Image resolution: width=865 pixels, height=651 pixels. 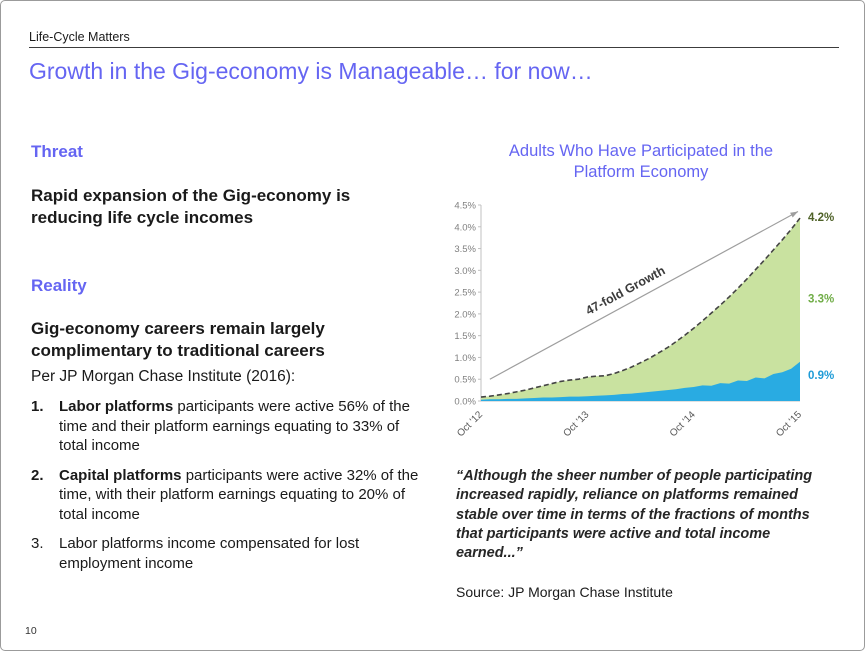 What do you see at coordinates (465, 227) in the screenshot?
I see `y-axis-label: 4.0%` at bounding box center [465, 227].